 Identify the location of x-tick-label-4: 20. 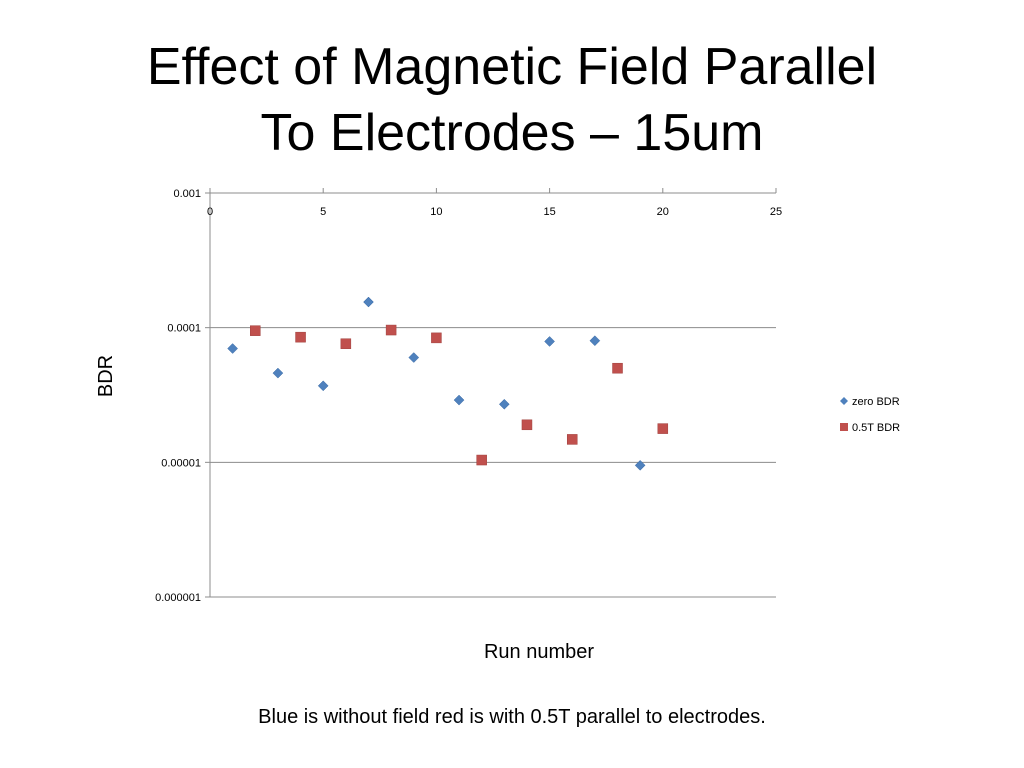
(663, 212).